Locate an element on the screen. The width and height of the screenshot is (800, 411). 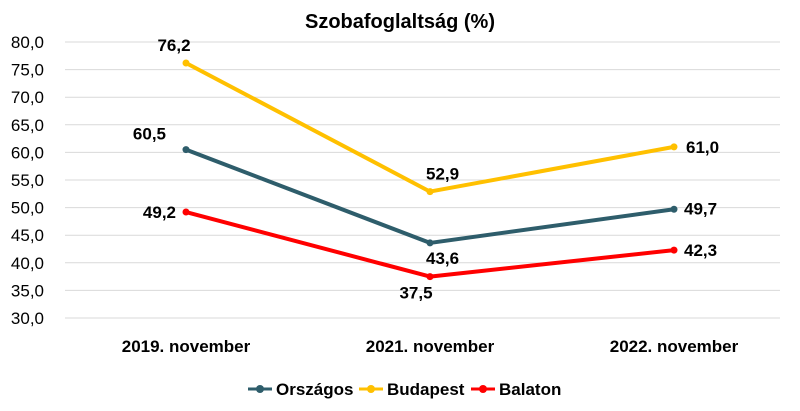
data-label: 76,2 is located at coordinates (173, 45).